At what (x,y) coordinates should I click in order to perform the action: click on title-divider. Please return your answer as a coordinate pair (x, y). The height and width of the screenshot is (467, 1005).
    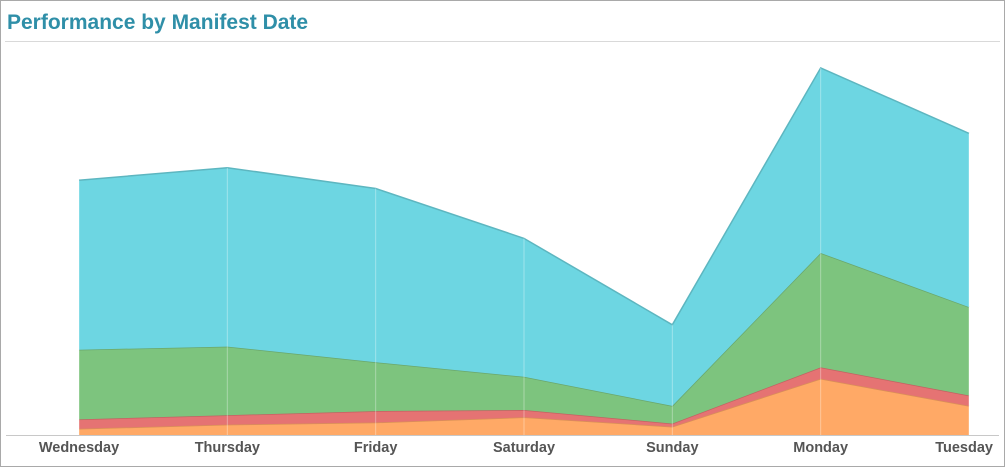
    Looking at the image, I should click on (502, 41).